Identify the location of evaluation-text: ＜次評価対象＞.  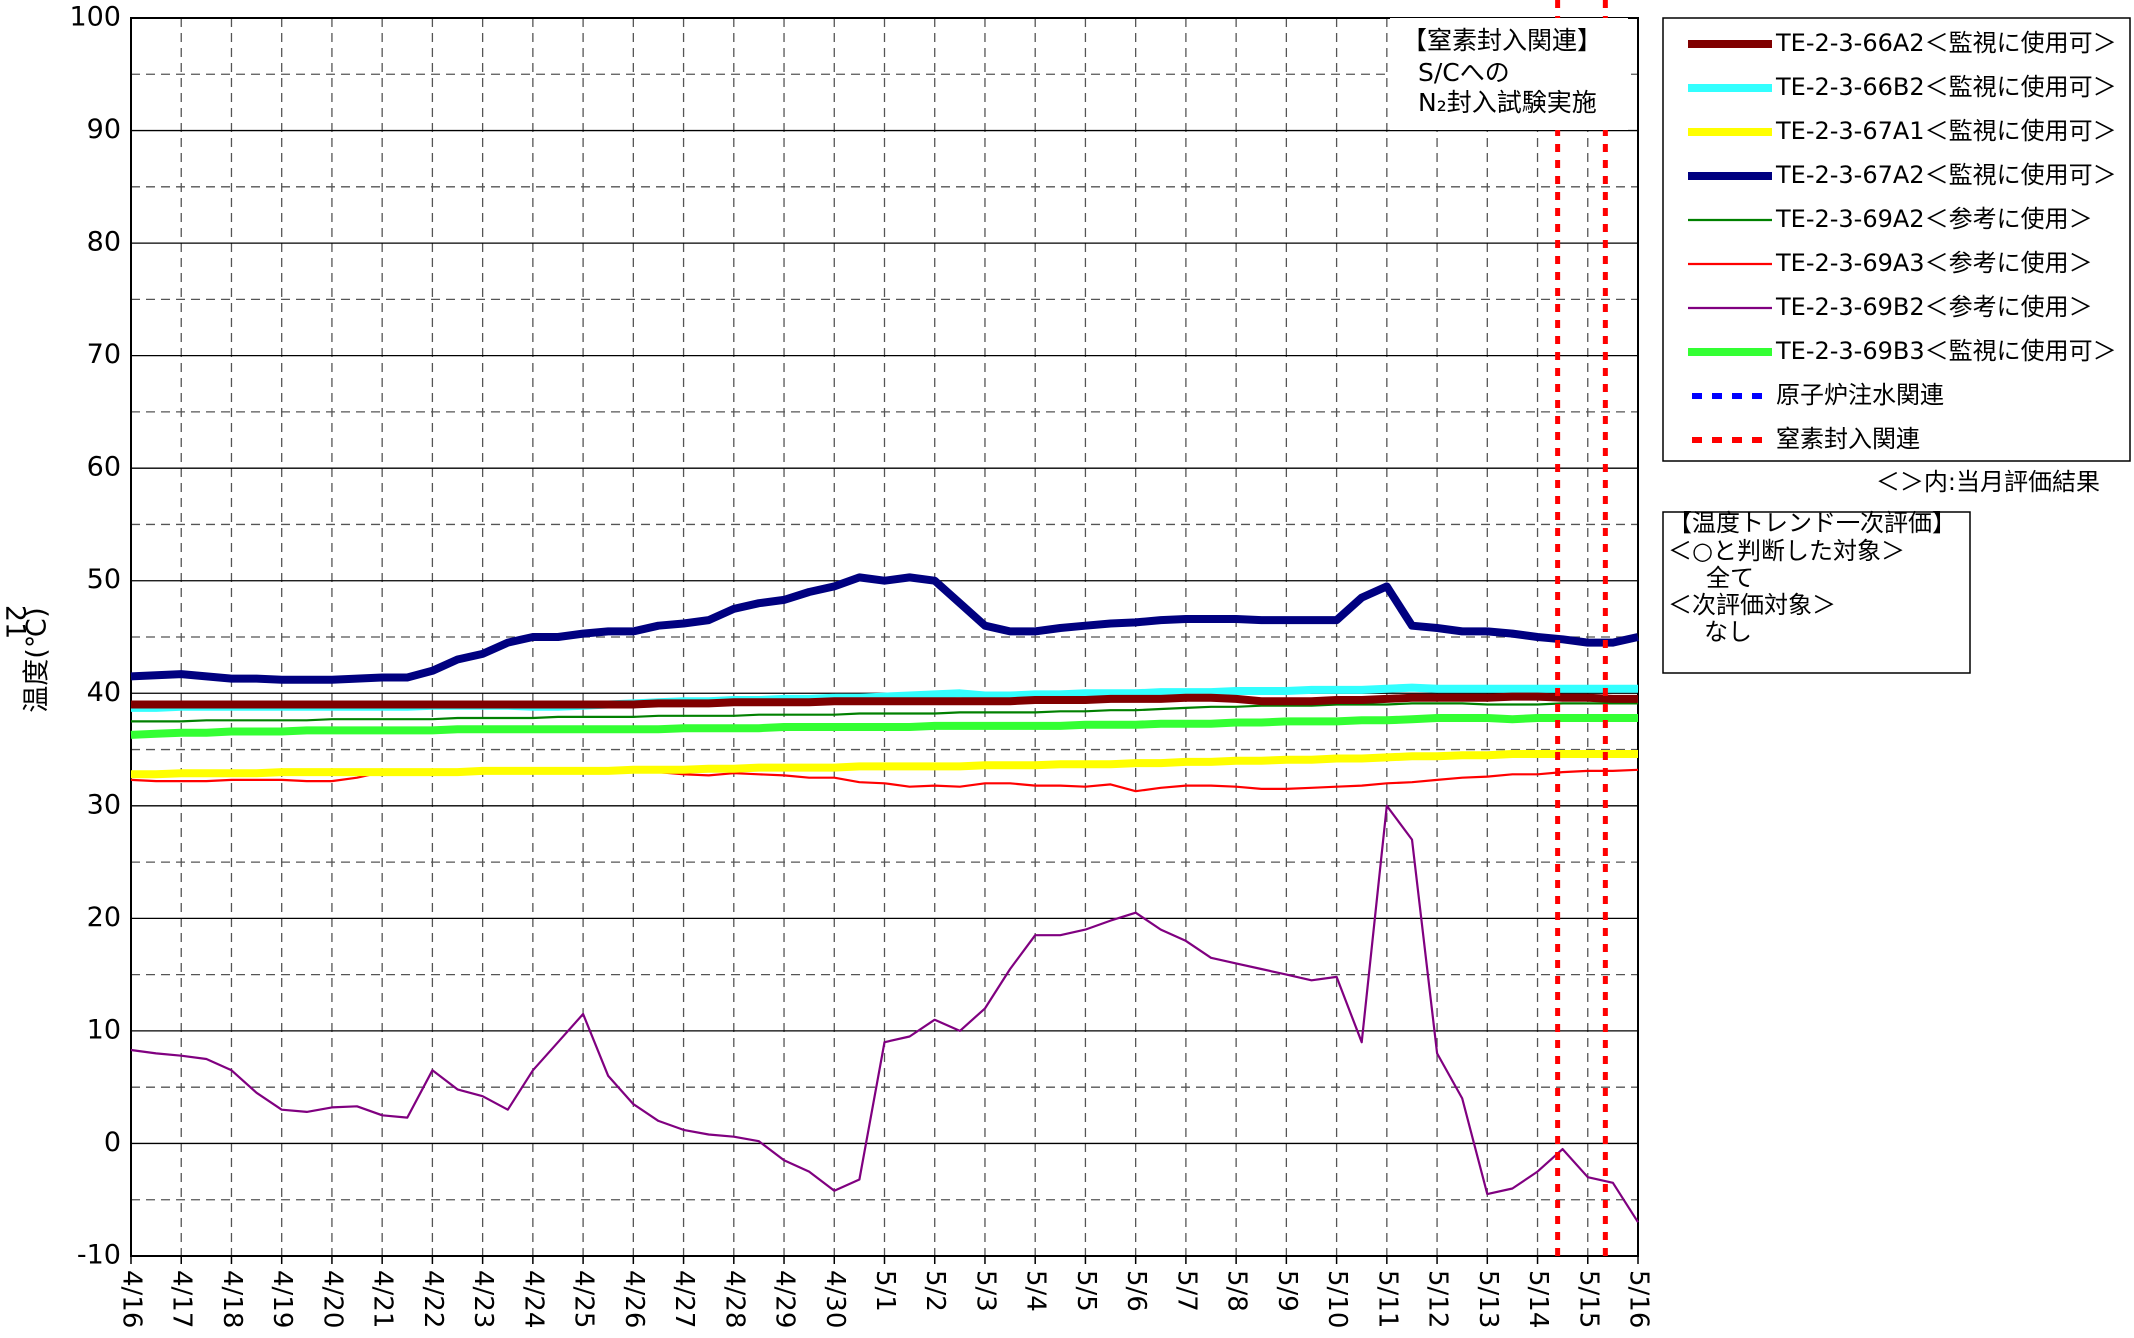
(1752, 605).